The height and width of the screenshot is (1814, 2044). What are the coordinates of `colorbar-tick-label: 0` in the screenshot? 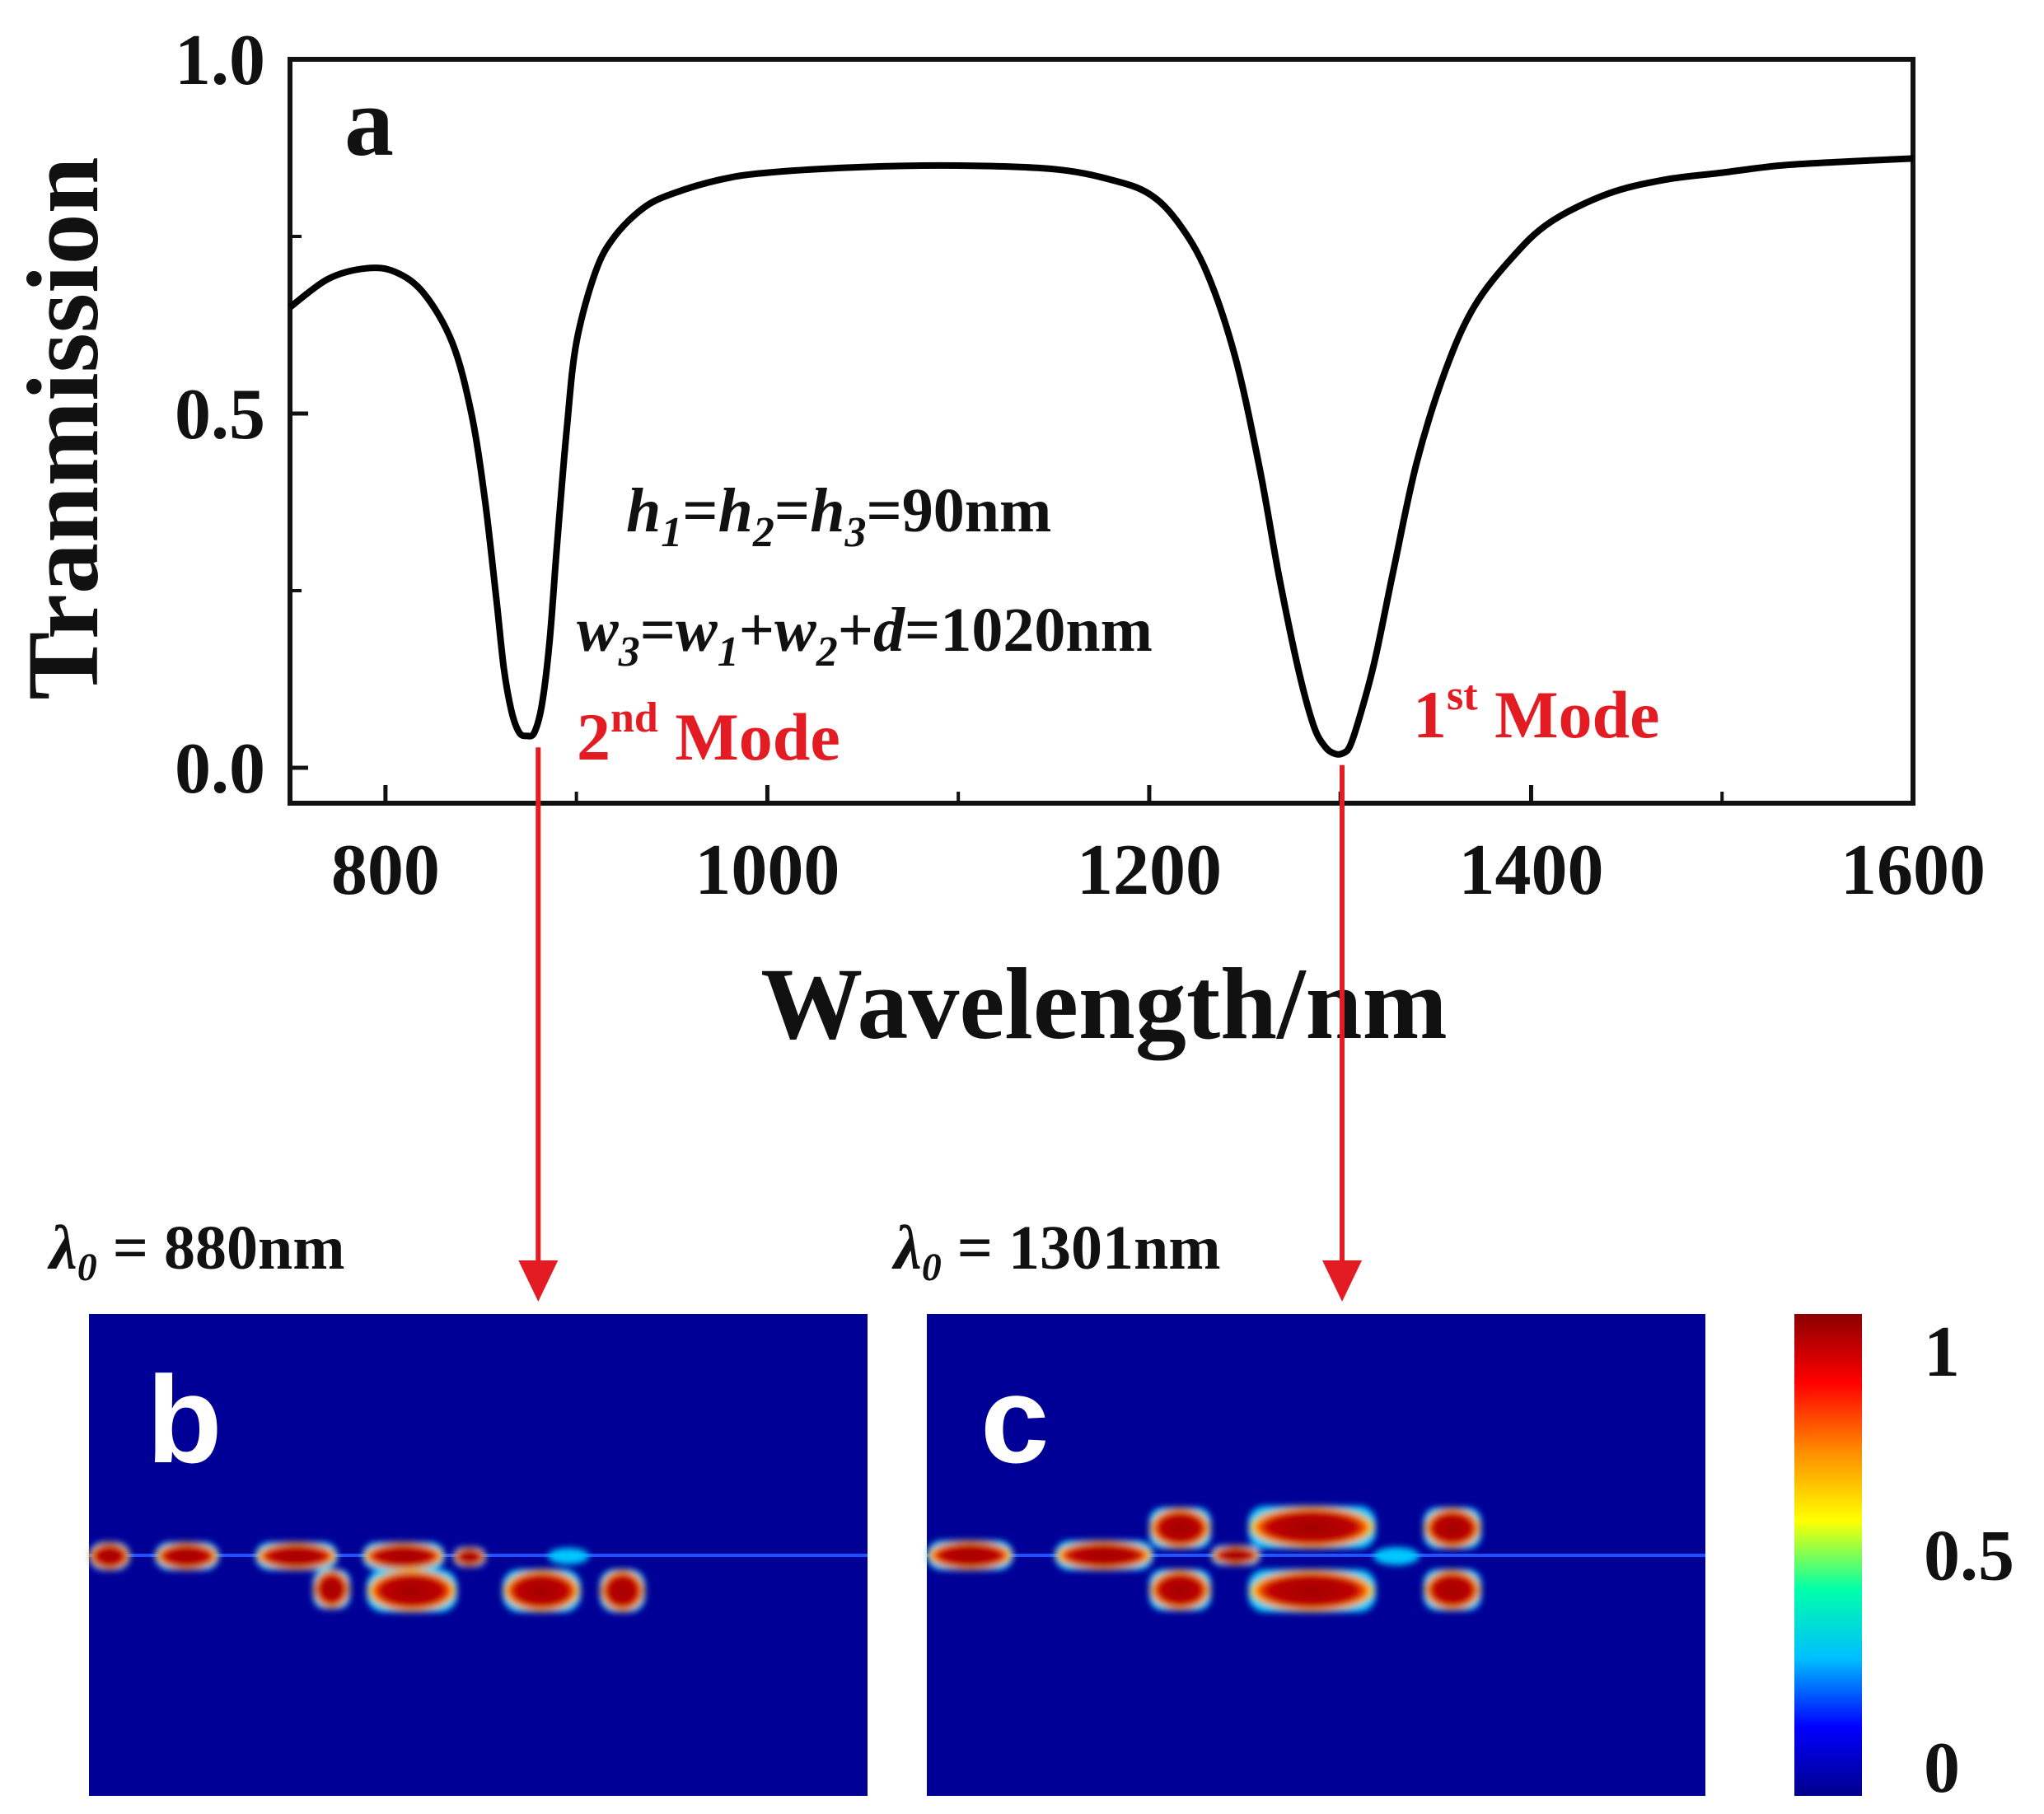 It's located at (1942, 1768).